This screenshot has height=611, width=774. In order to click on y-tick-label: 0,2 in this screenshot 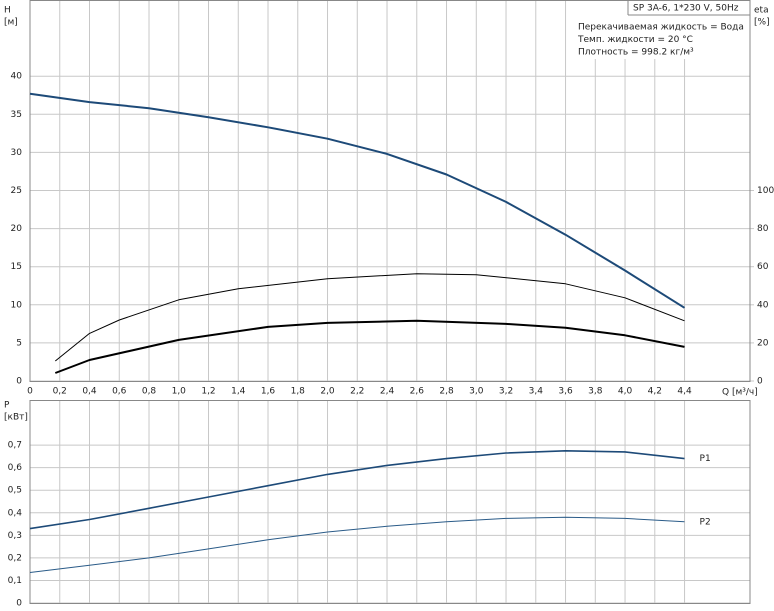, I will do `click(15, 558)`.